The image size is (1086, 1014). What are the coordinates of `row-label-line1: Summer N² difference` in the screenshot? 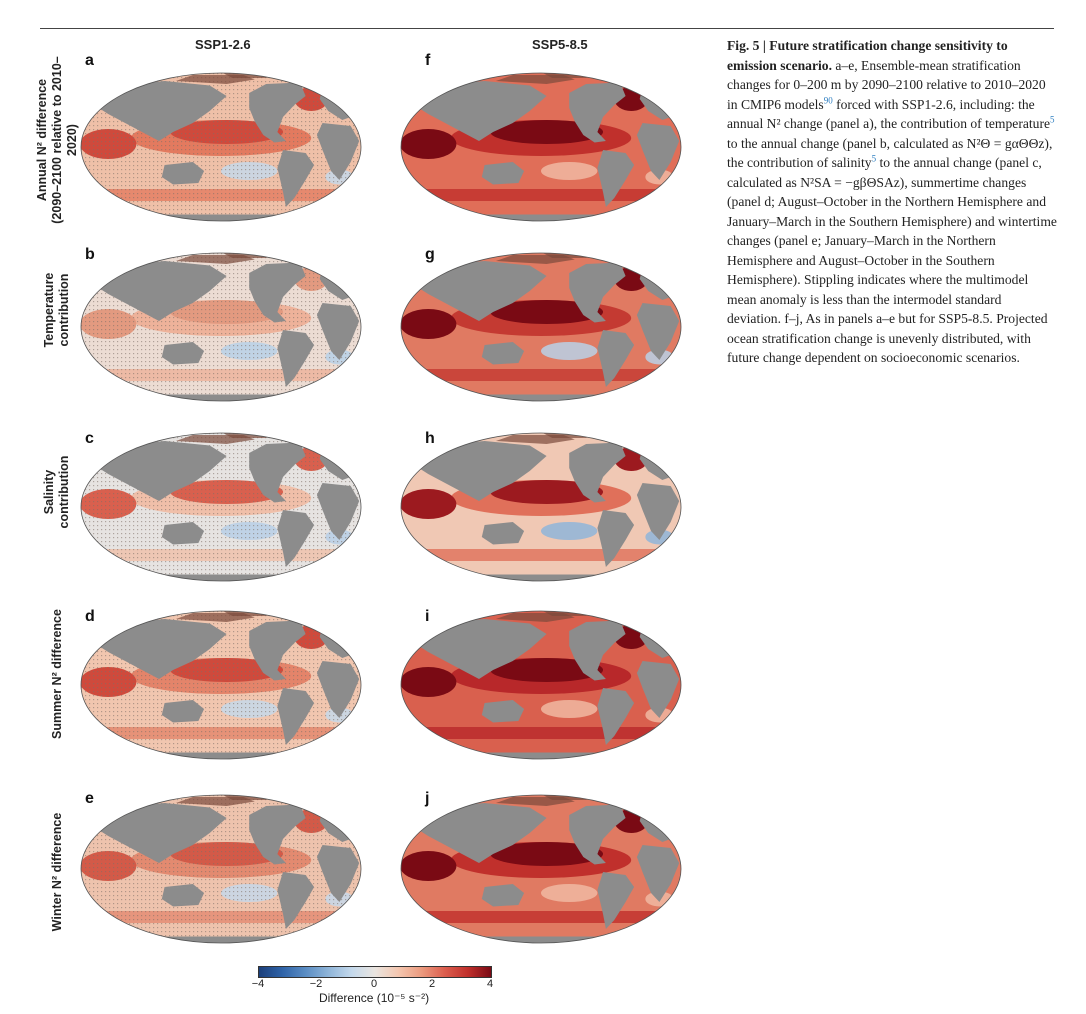 It's located at (56, 674).